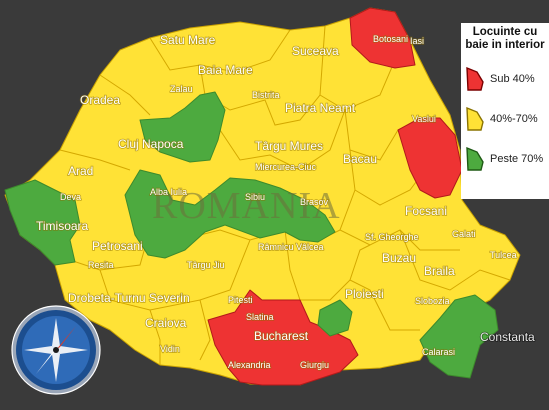 The image size is (549, 410). I want to click on county-timis, so click(42, 222).